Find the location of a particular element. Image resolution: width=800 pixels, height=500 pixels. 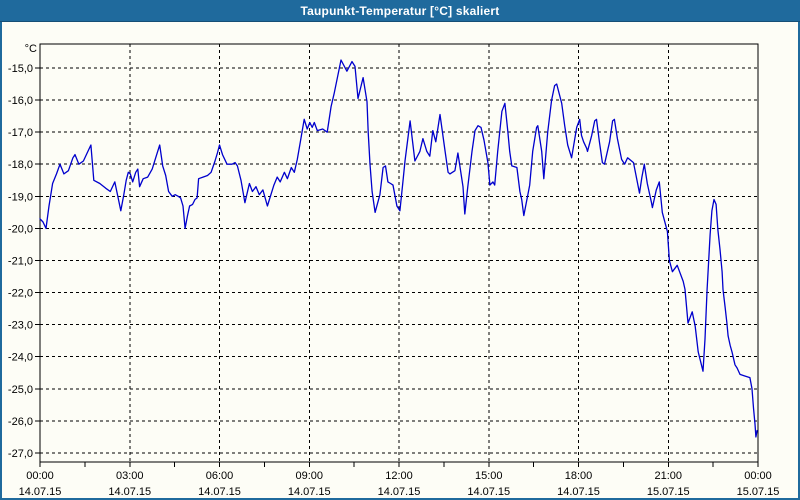

window-title: Taupunkt-Temperatur [°C] skaliert is located at coordinates (400, 10).